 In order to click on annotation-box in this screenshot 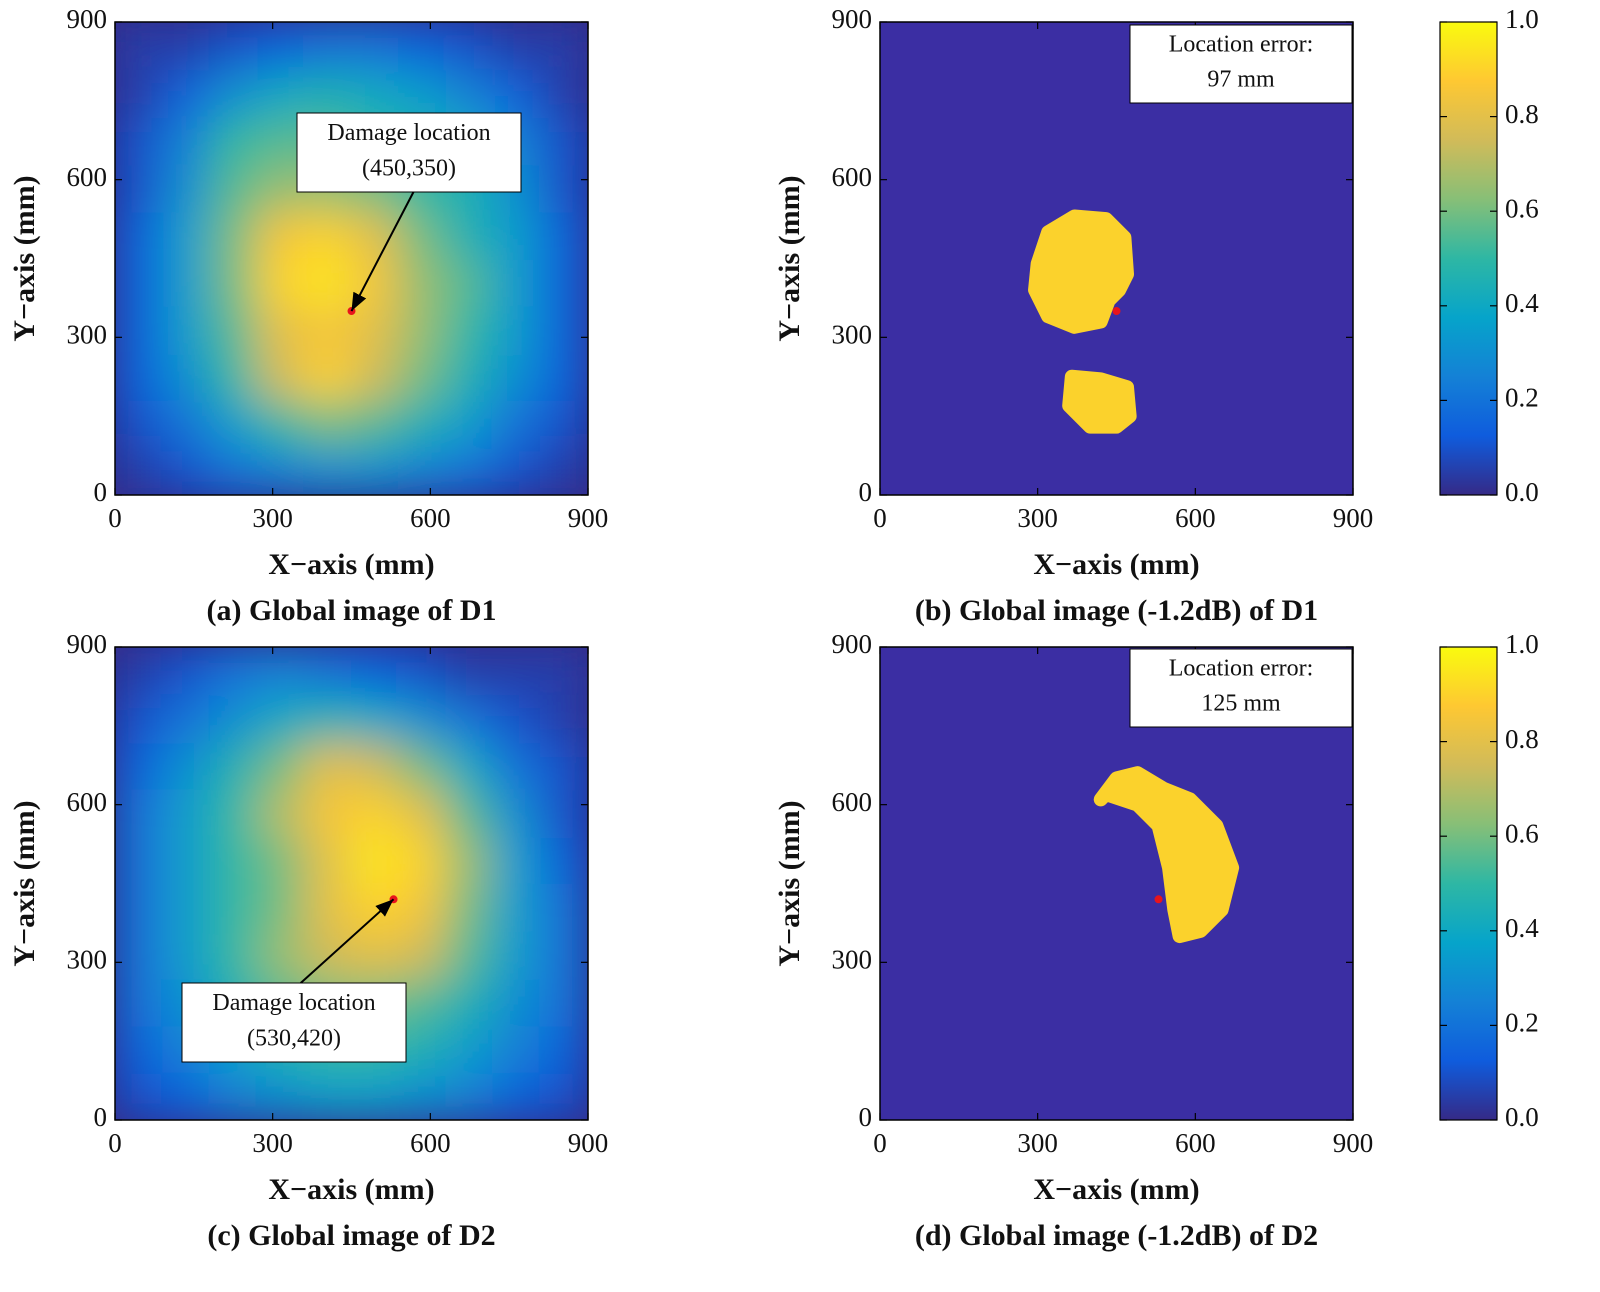, I will do `click(294, 1022)`.